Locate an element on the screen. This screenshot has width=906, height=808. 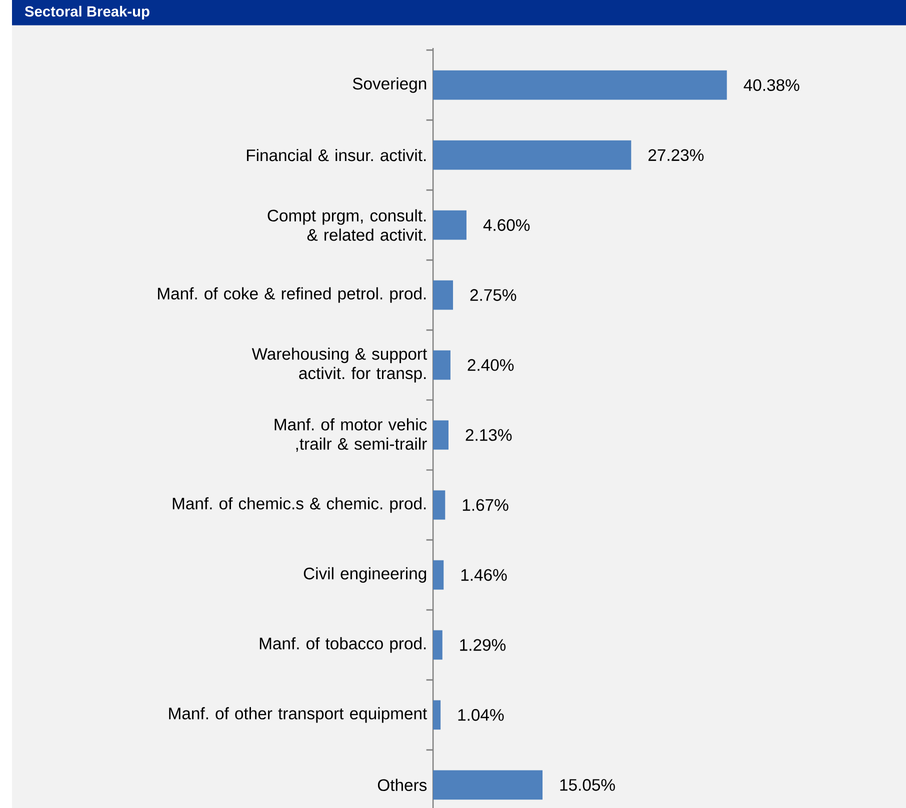
y-tick-label: Manf. of motor vehic ,trailr & semi-trailr is located at coordinates (350, 435).